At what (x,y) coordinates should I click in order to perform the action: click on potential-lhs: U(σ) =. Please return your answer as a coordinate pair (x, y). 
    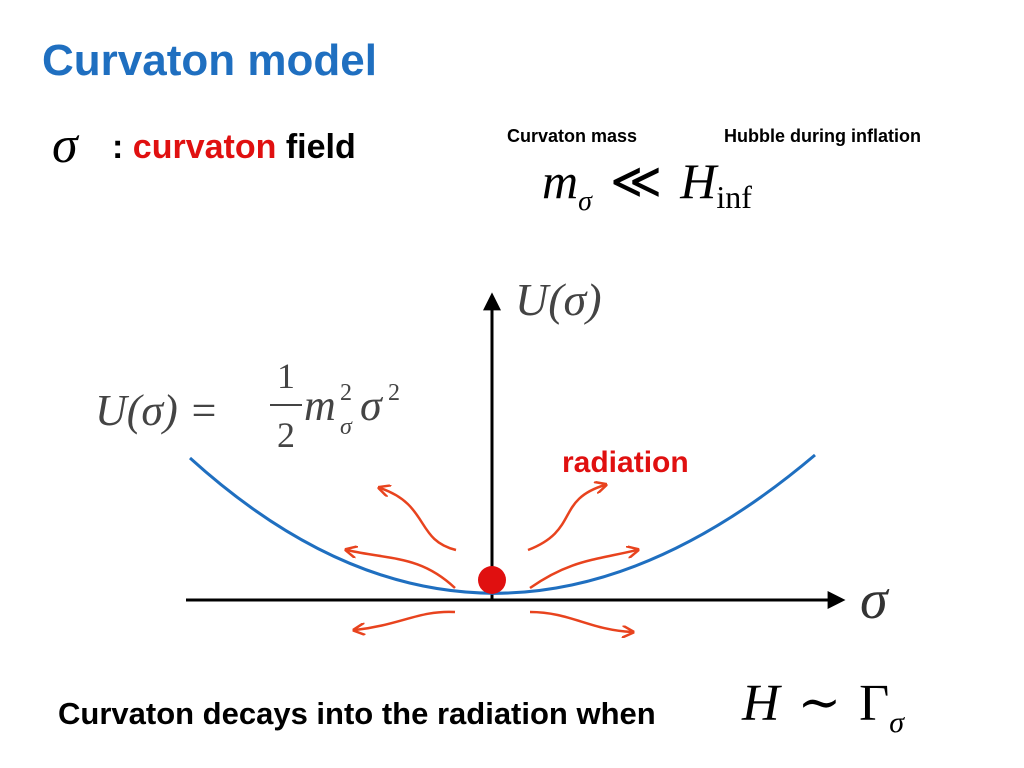
    Looking at the image, I should click on (156, 410).